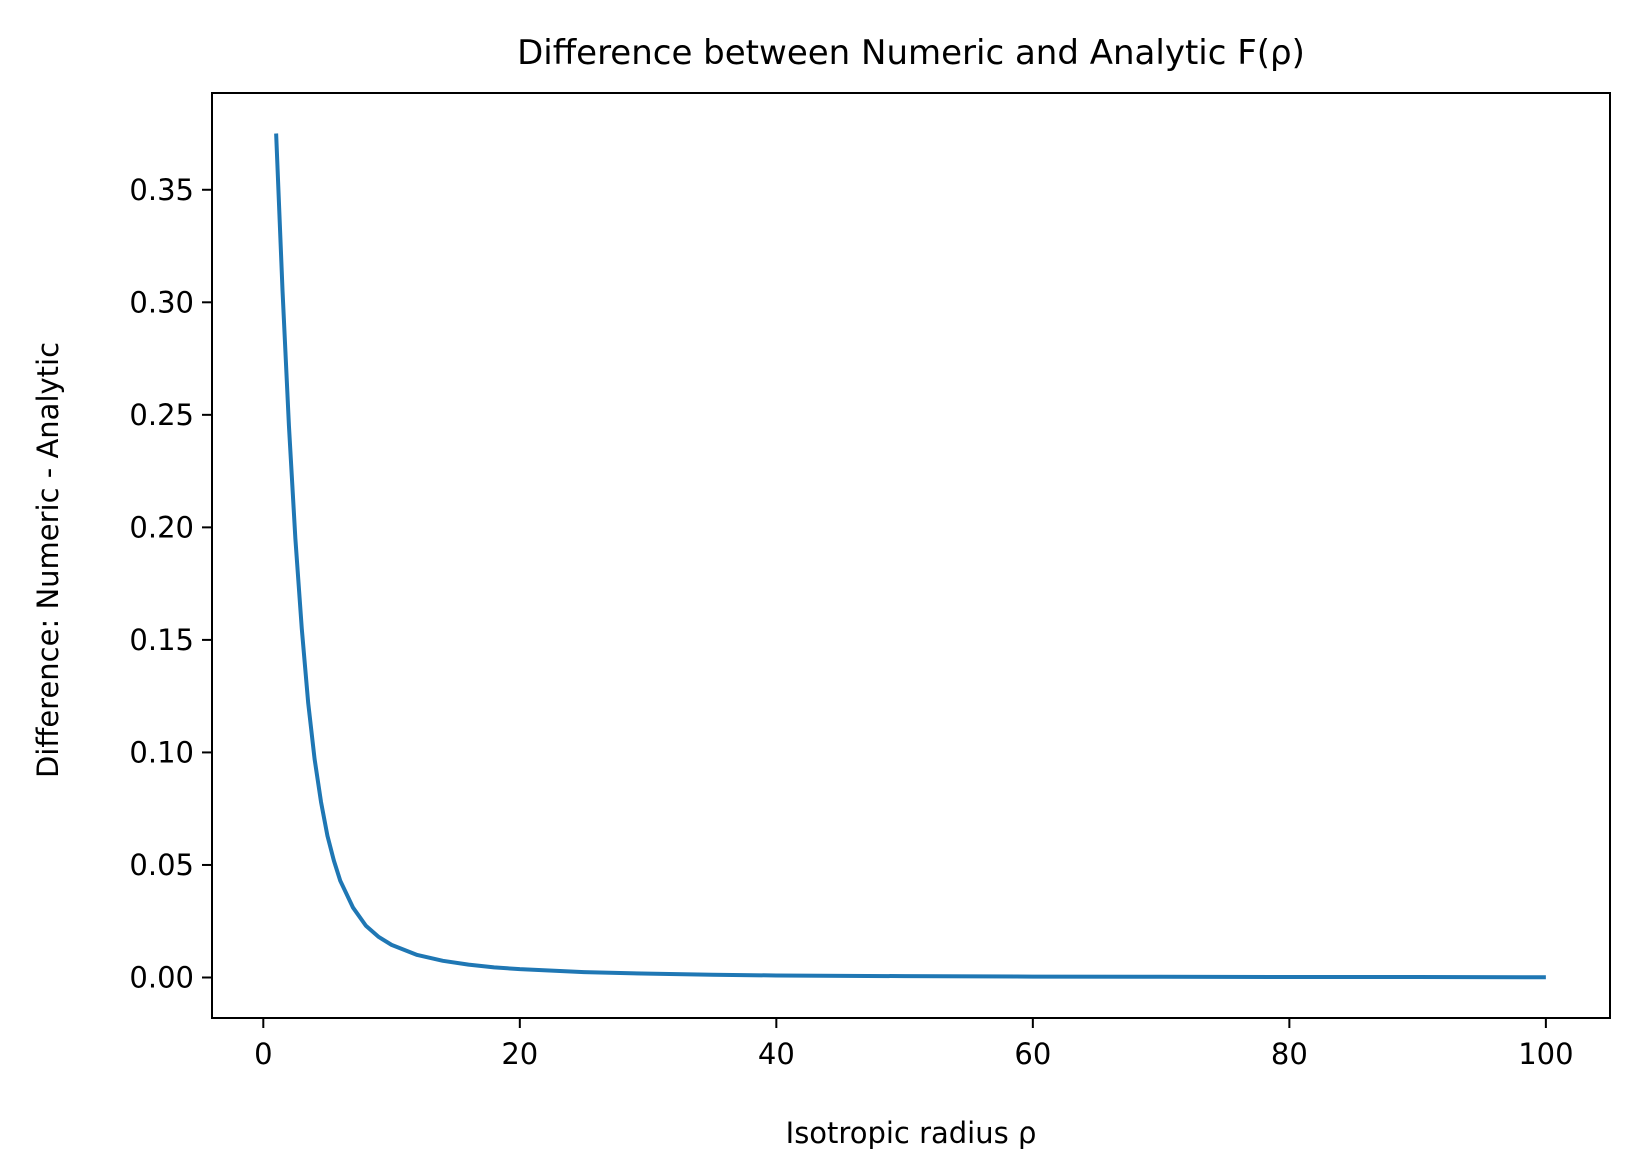 The width and height of the screenshot is (1635, 1176). Describe the element at coordinates (161, 527) in the screenshot. I see `y-tick-label: 0.20` at that location.